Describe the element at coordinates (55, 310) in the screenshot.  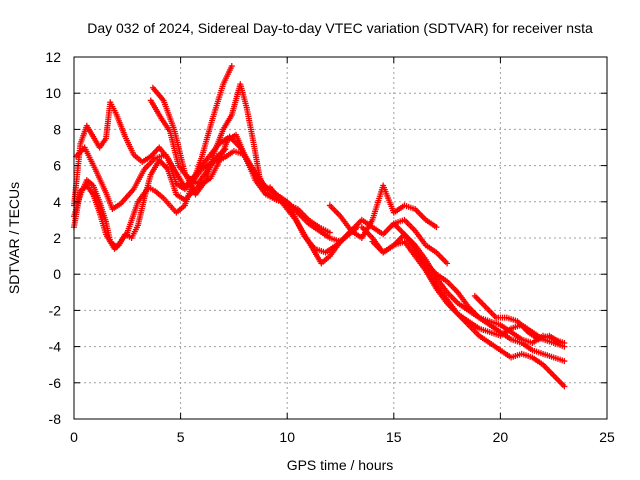
I see `y-tick-label: -2` at that location.